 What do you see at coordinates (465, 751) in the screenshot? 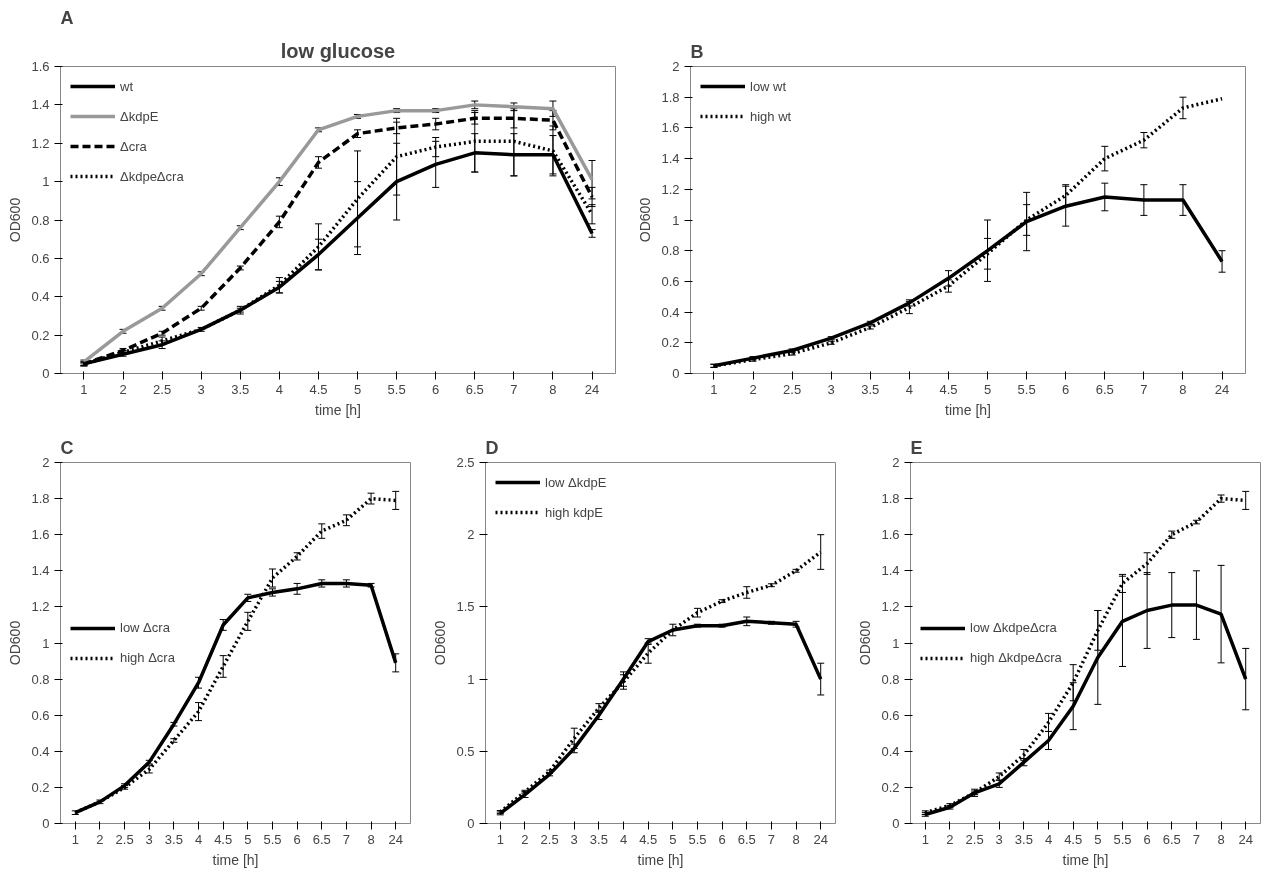
I see `y-tick-label: 0.5` at bounding box center [465, 751].